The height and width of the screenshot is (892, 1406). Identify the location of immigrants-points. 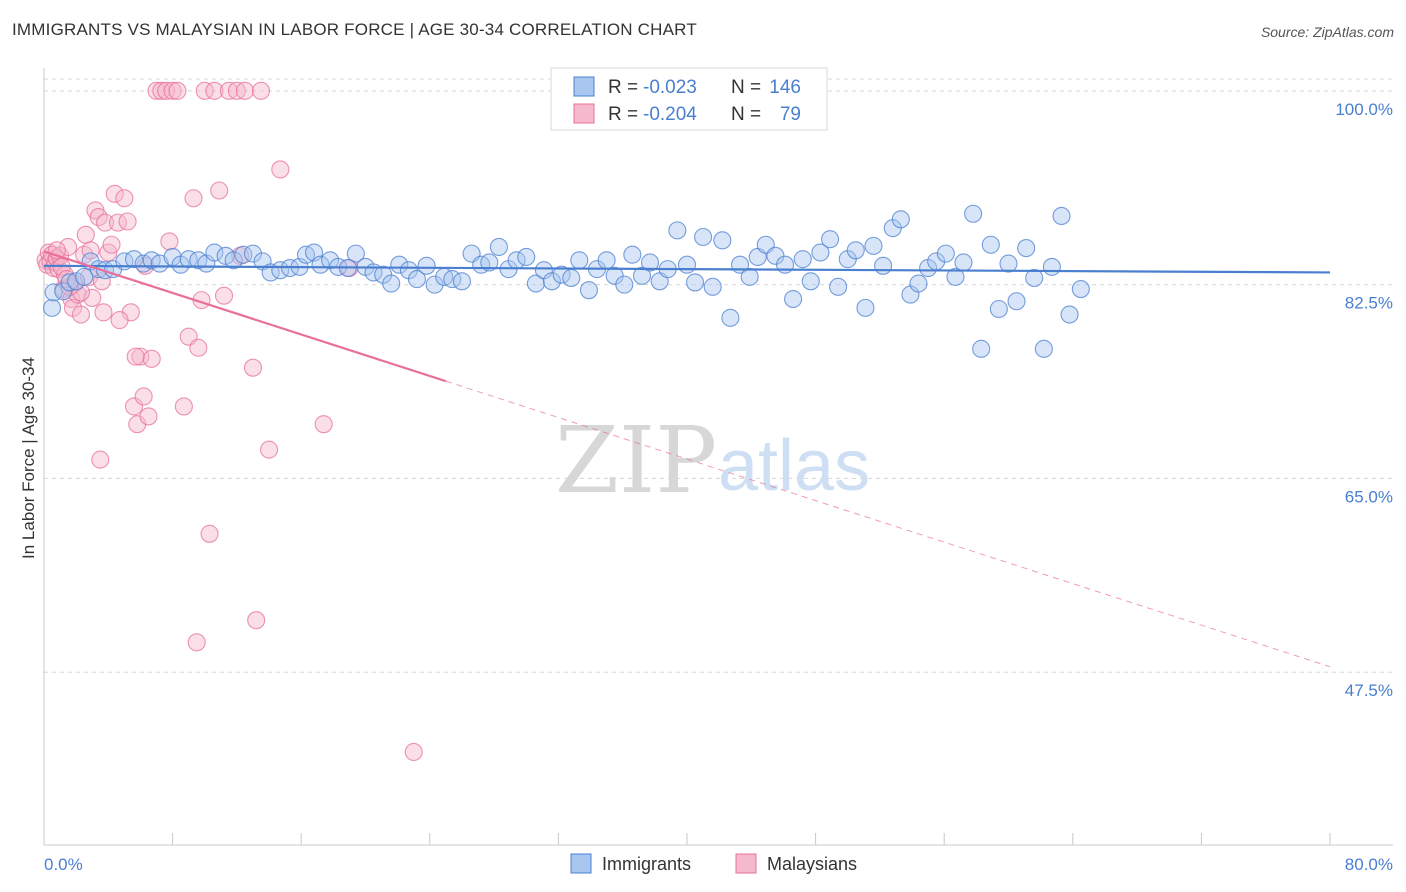
(566, 281).